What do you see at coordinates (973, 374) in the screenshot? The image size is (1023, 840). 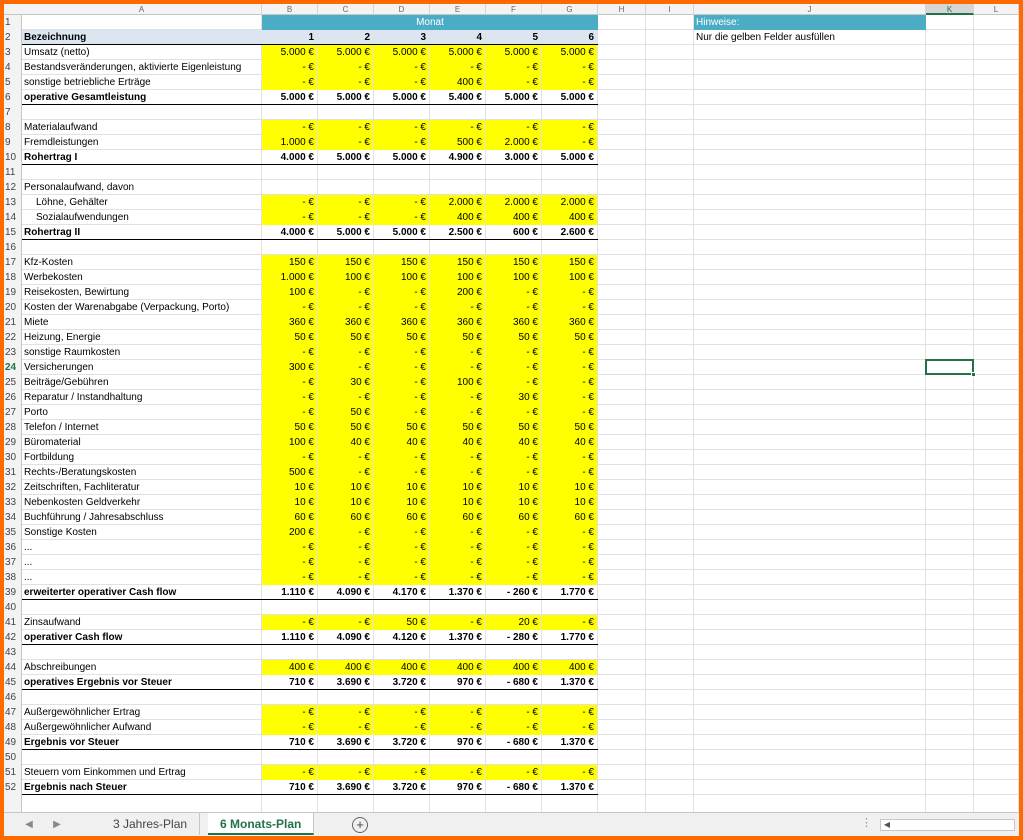 I see `fill-handle` at bounding box center [973, 374].